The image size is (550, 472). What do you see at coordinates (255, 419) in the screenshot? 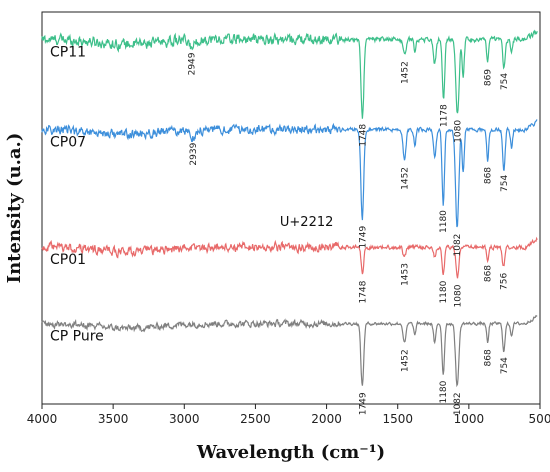
I see `x-tick-label: 2500` at bounding box center [255, 419].